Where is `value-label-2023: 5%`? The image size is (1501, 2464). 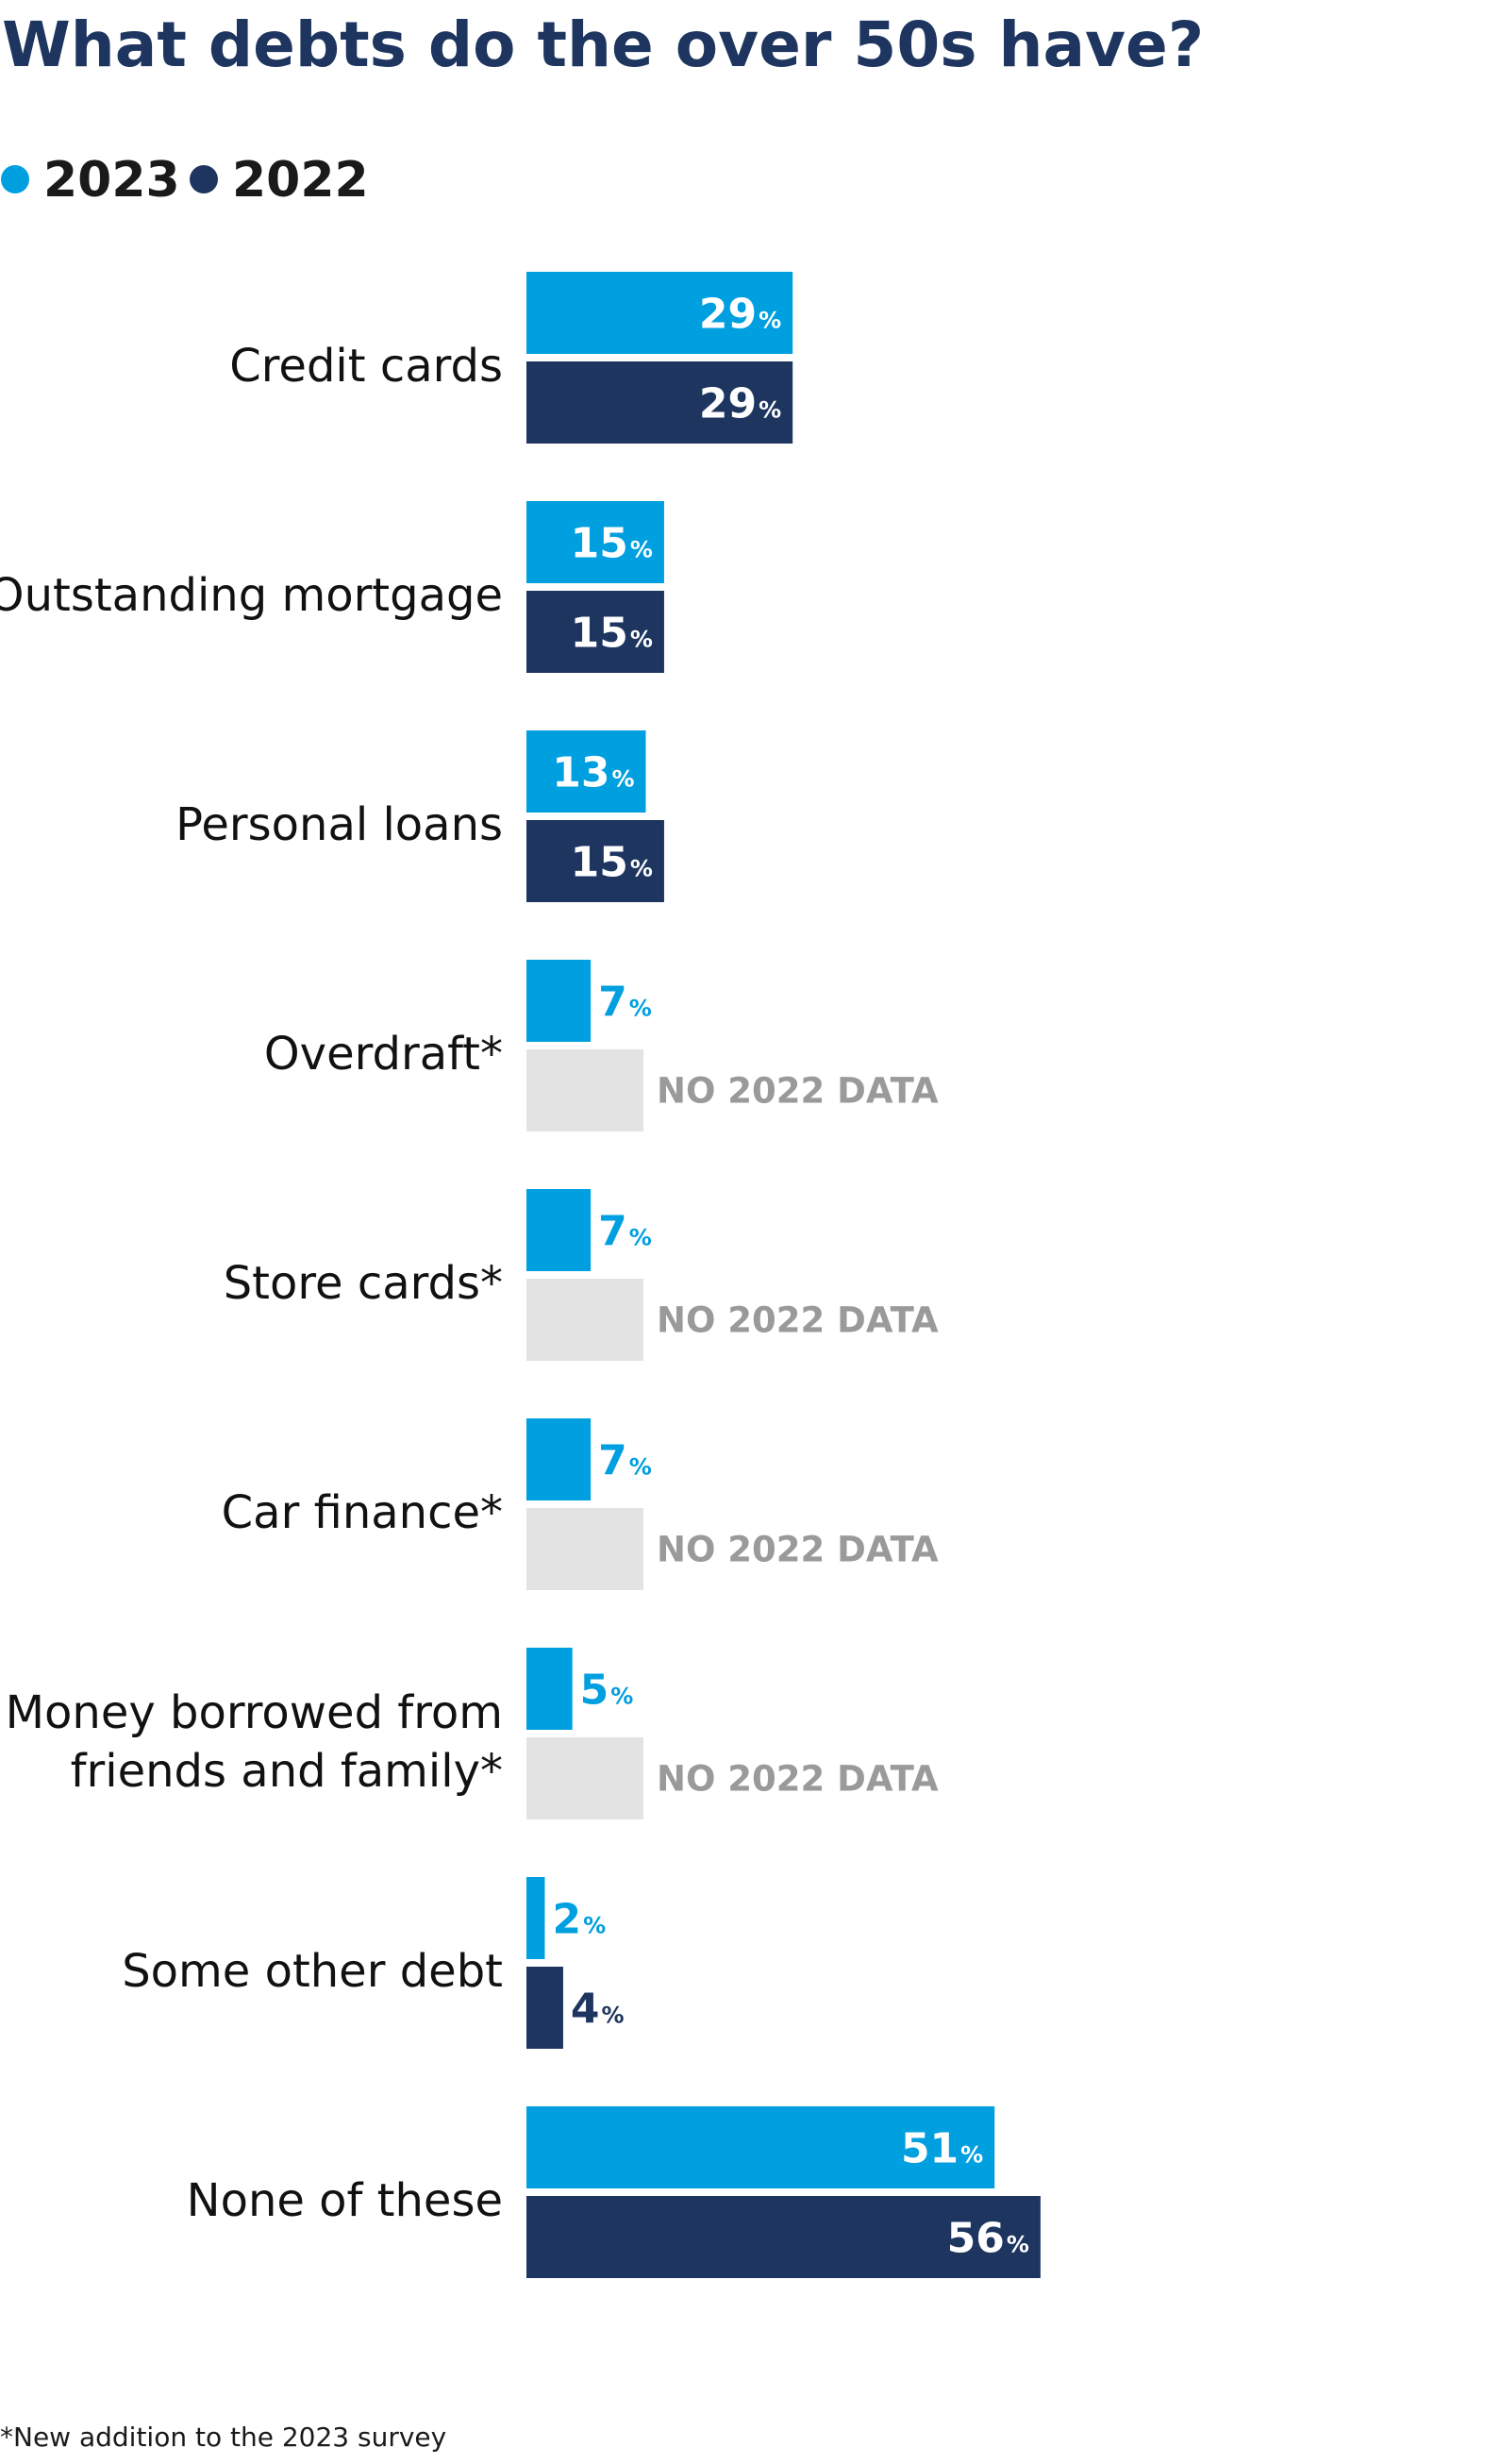
value-label-2023: 5% is located at coordinates (607, 1691).